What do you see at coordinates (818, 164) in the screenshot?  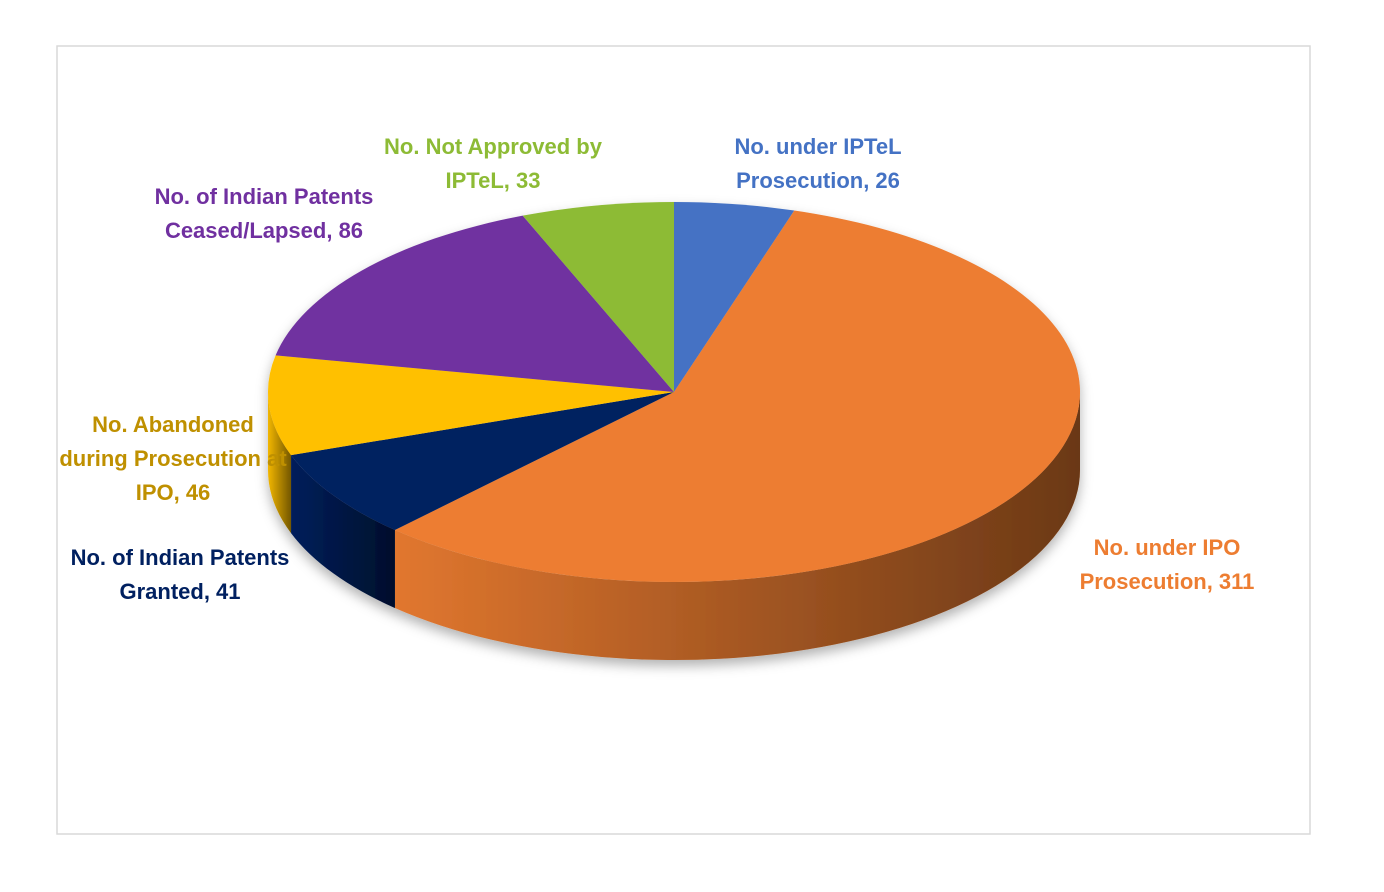 I see `data-label: No. under IPTeL Prosecution, 26` at bounding box center [818, 164].